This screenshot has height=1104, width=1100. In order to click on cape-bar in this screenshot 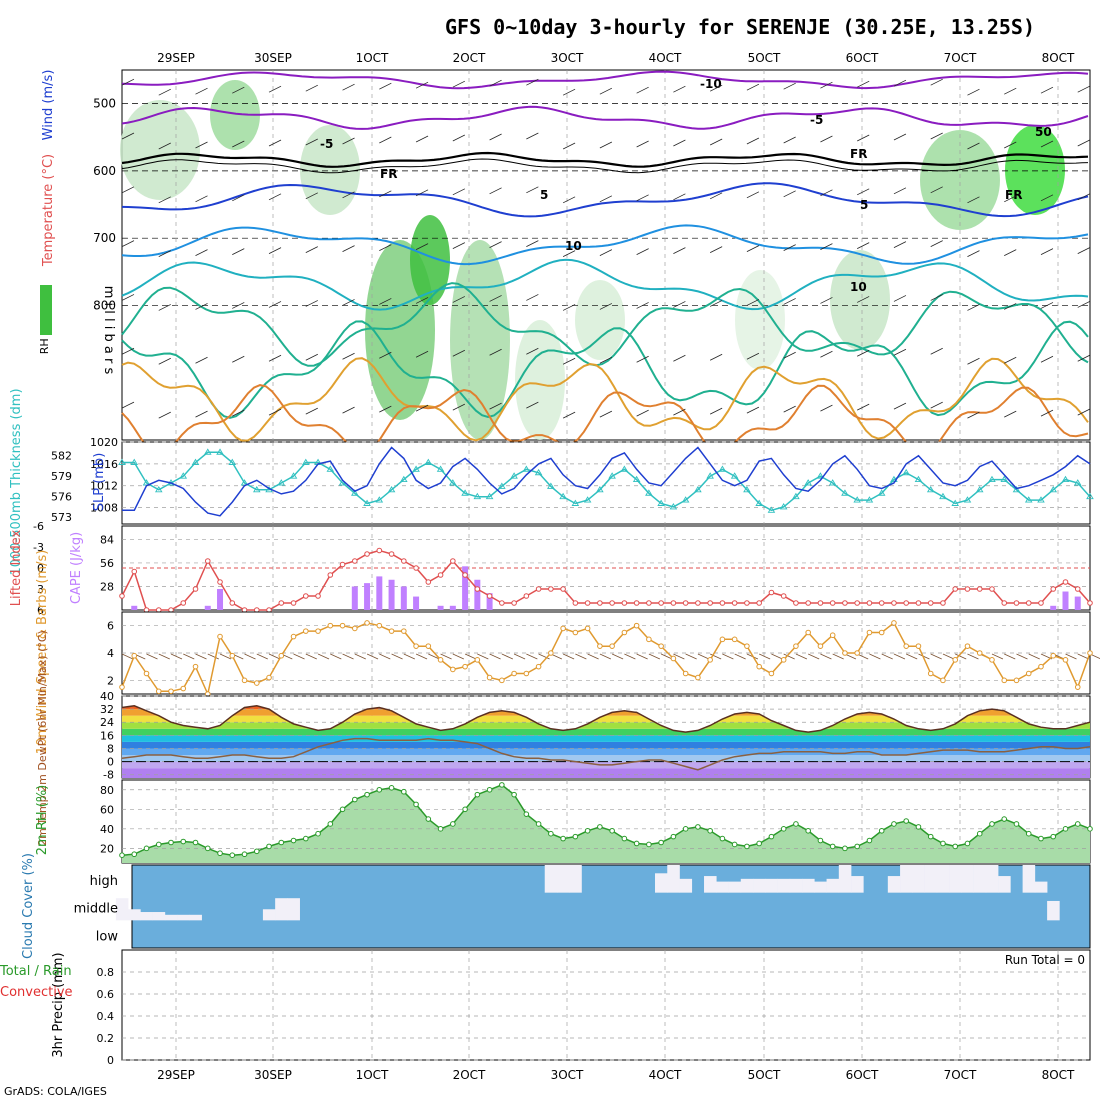, I will do `click(489, 601)`.